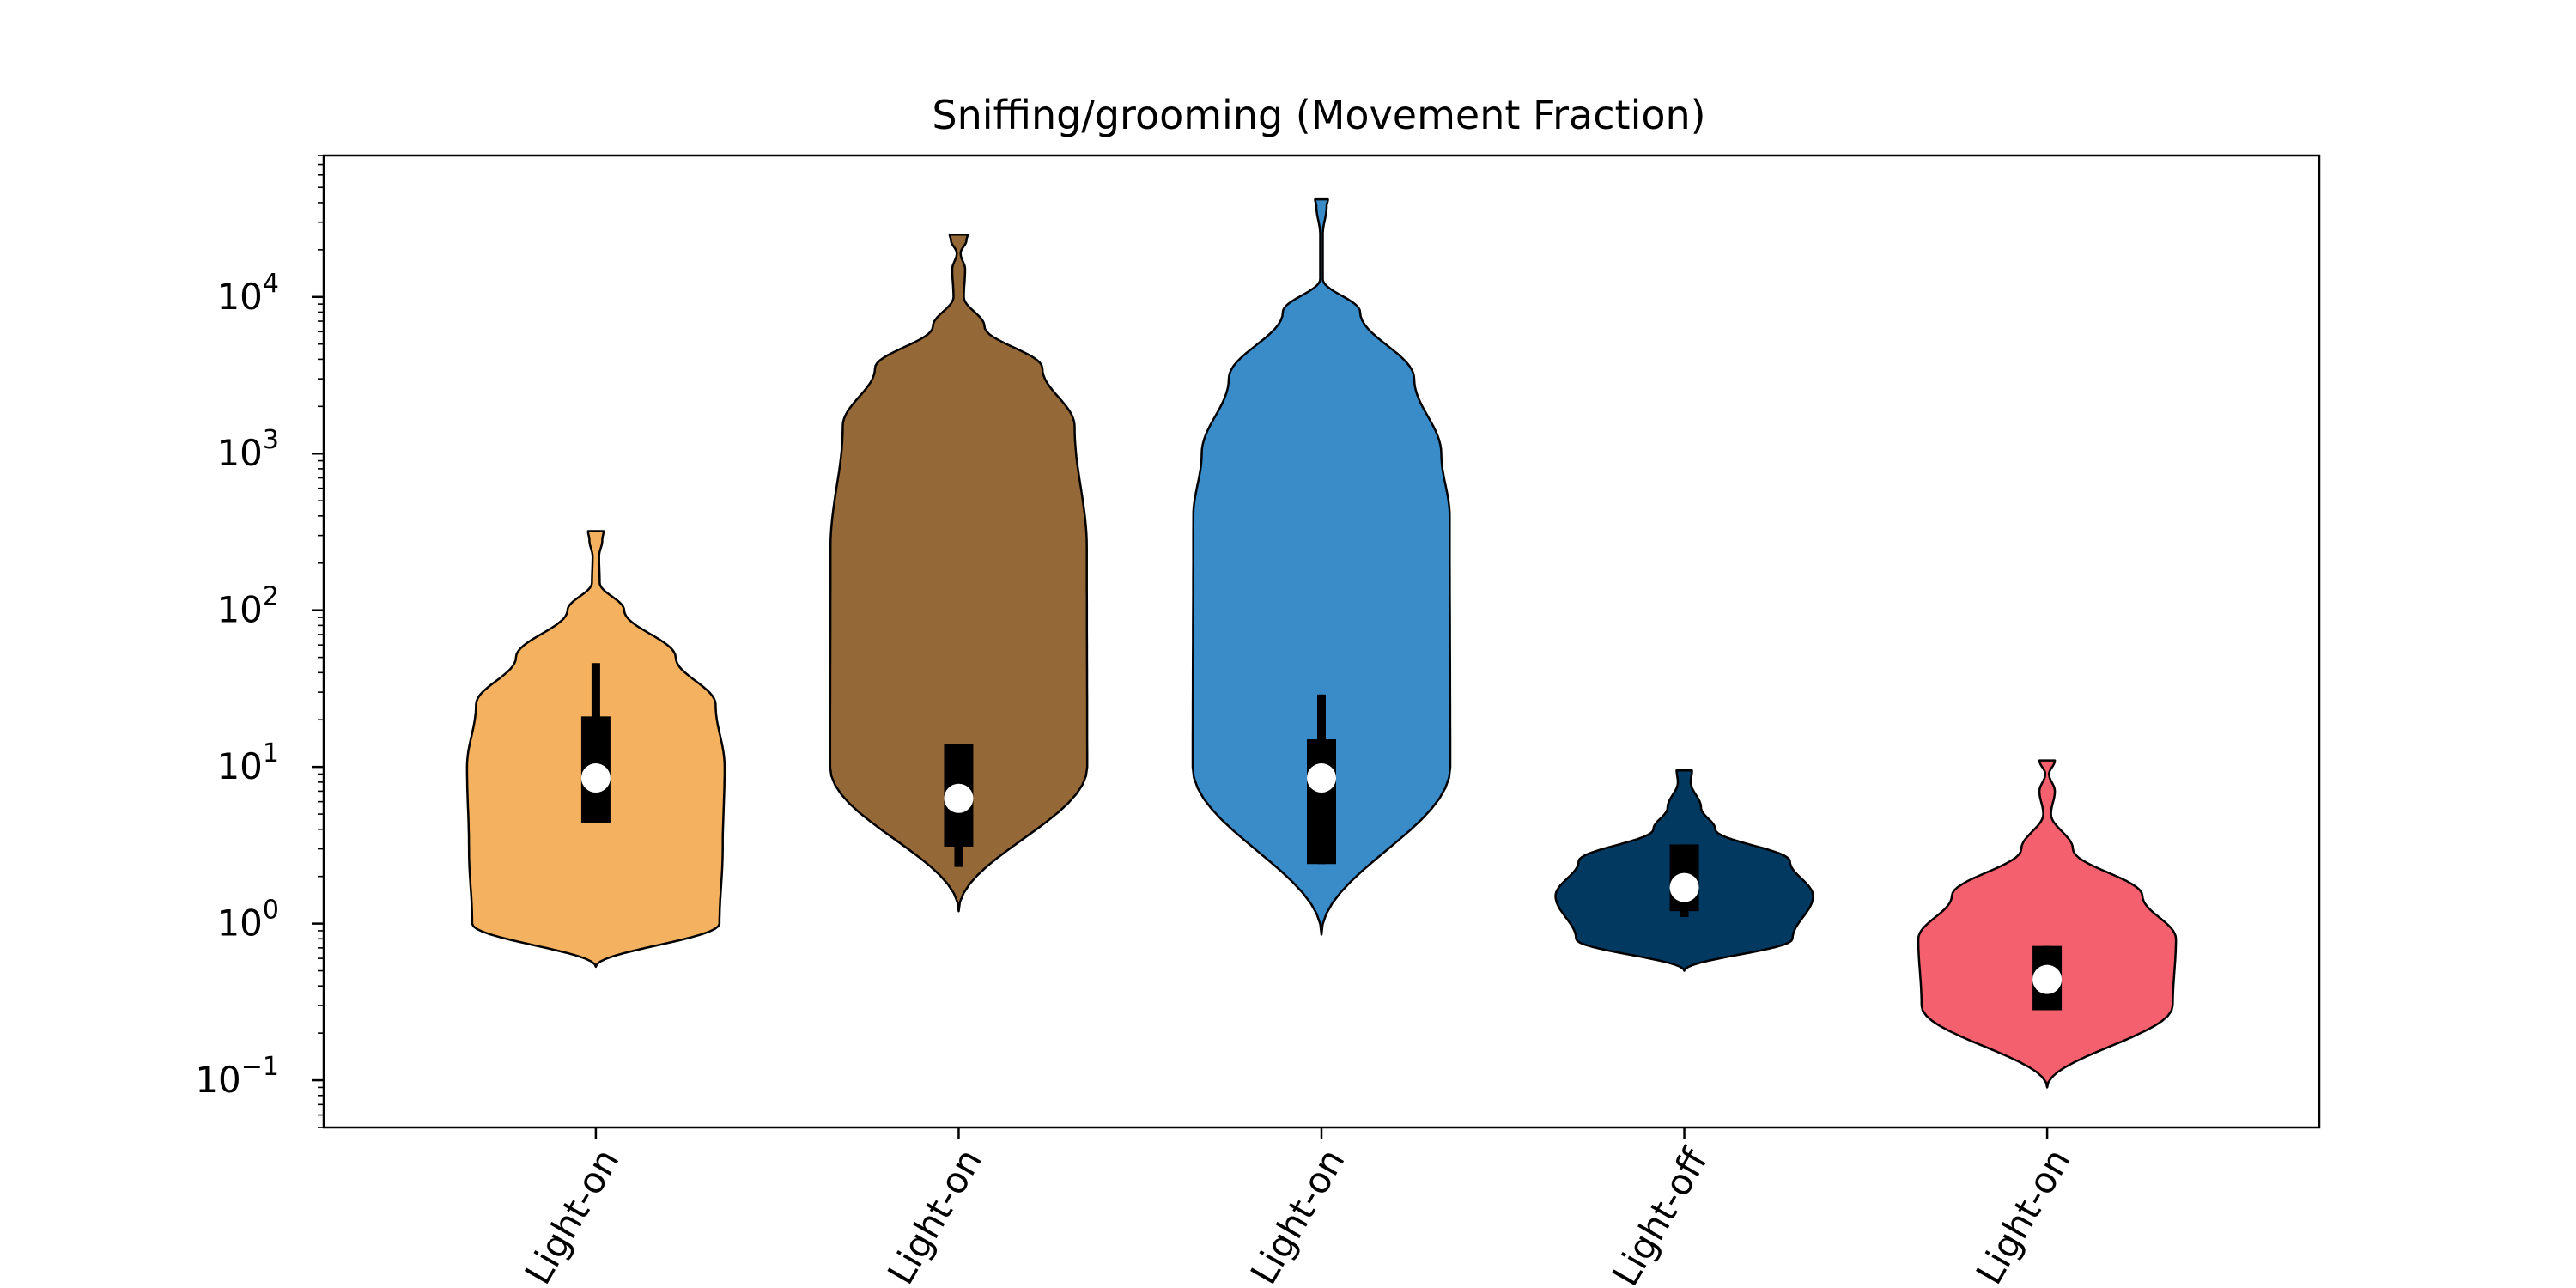 The image size is (2576, 1288). Describe the element at coordinates (248, 450) in the screenshot. I see `y-tick-label: 10³` at that location.